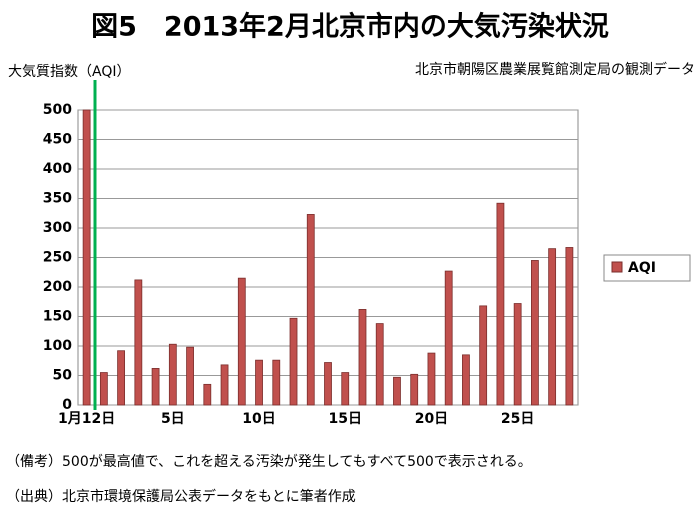  Describe the element at coordinates (617, 267) in the screenshot. I see `legend-swatch` at that location.